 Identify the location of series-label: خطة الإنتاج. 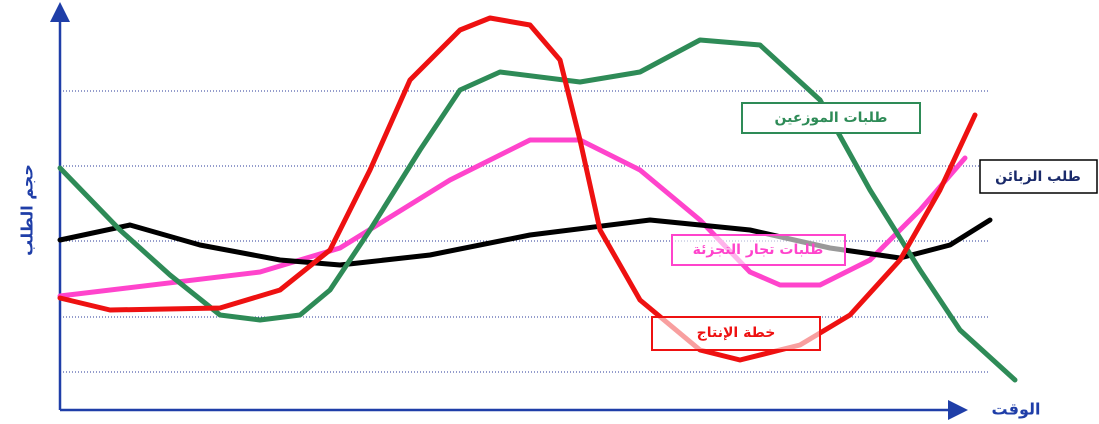
(736, 333).